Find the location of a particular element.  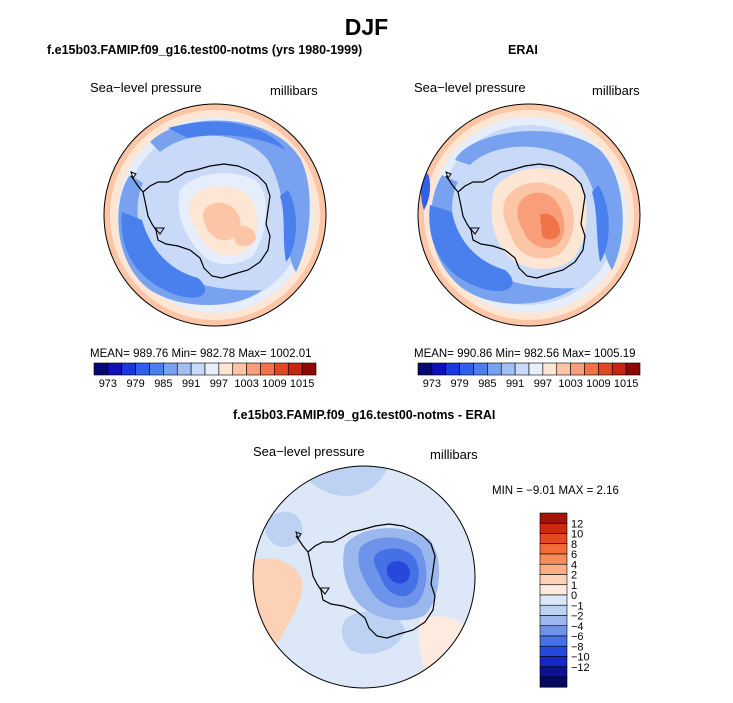

panel1-colorbar-tick-label: 991 is located at coordinates (191, 384).